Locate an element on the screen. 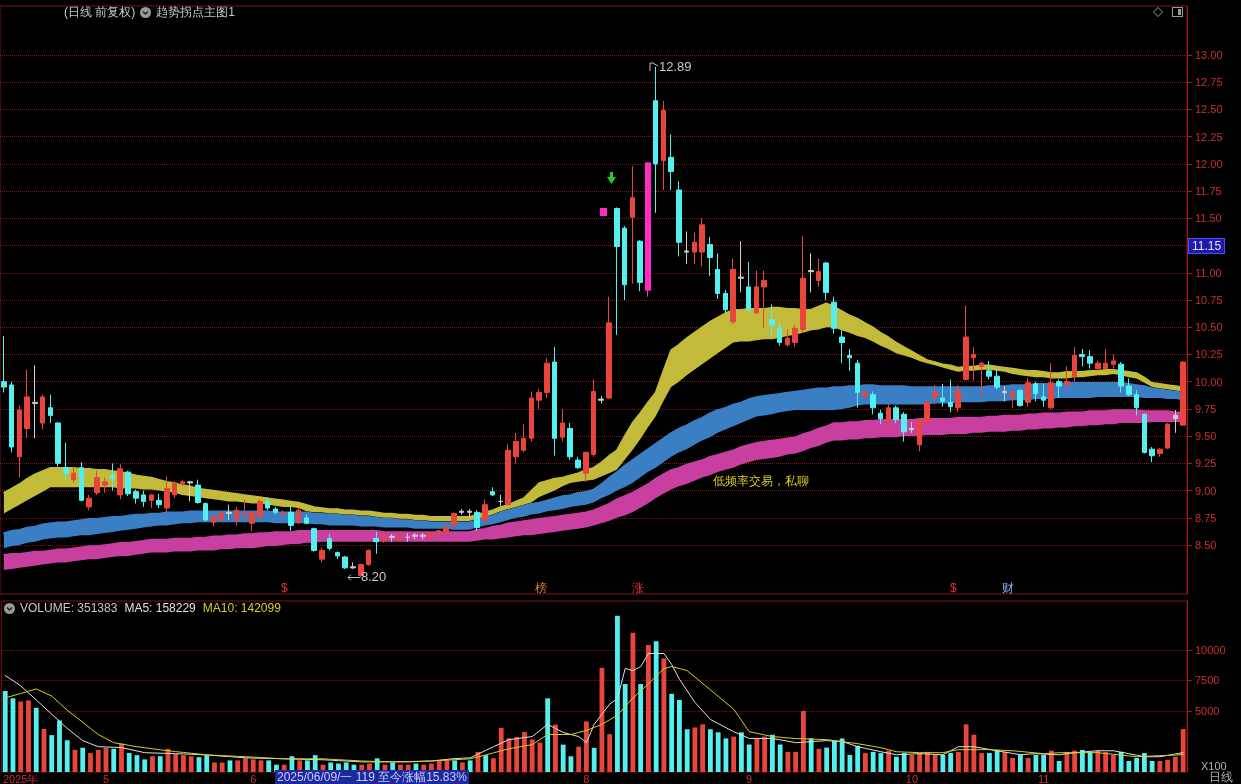 This screenshot has height=784, width=1241. y-tick-label: 9.00 is located at coordinates (1206, 490).